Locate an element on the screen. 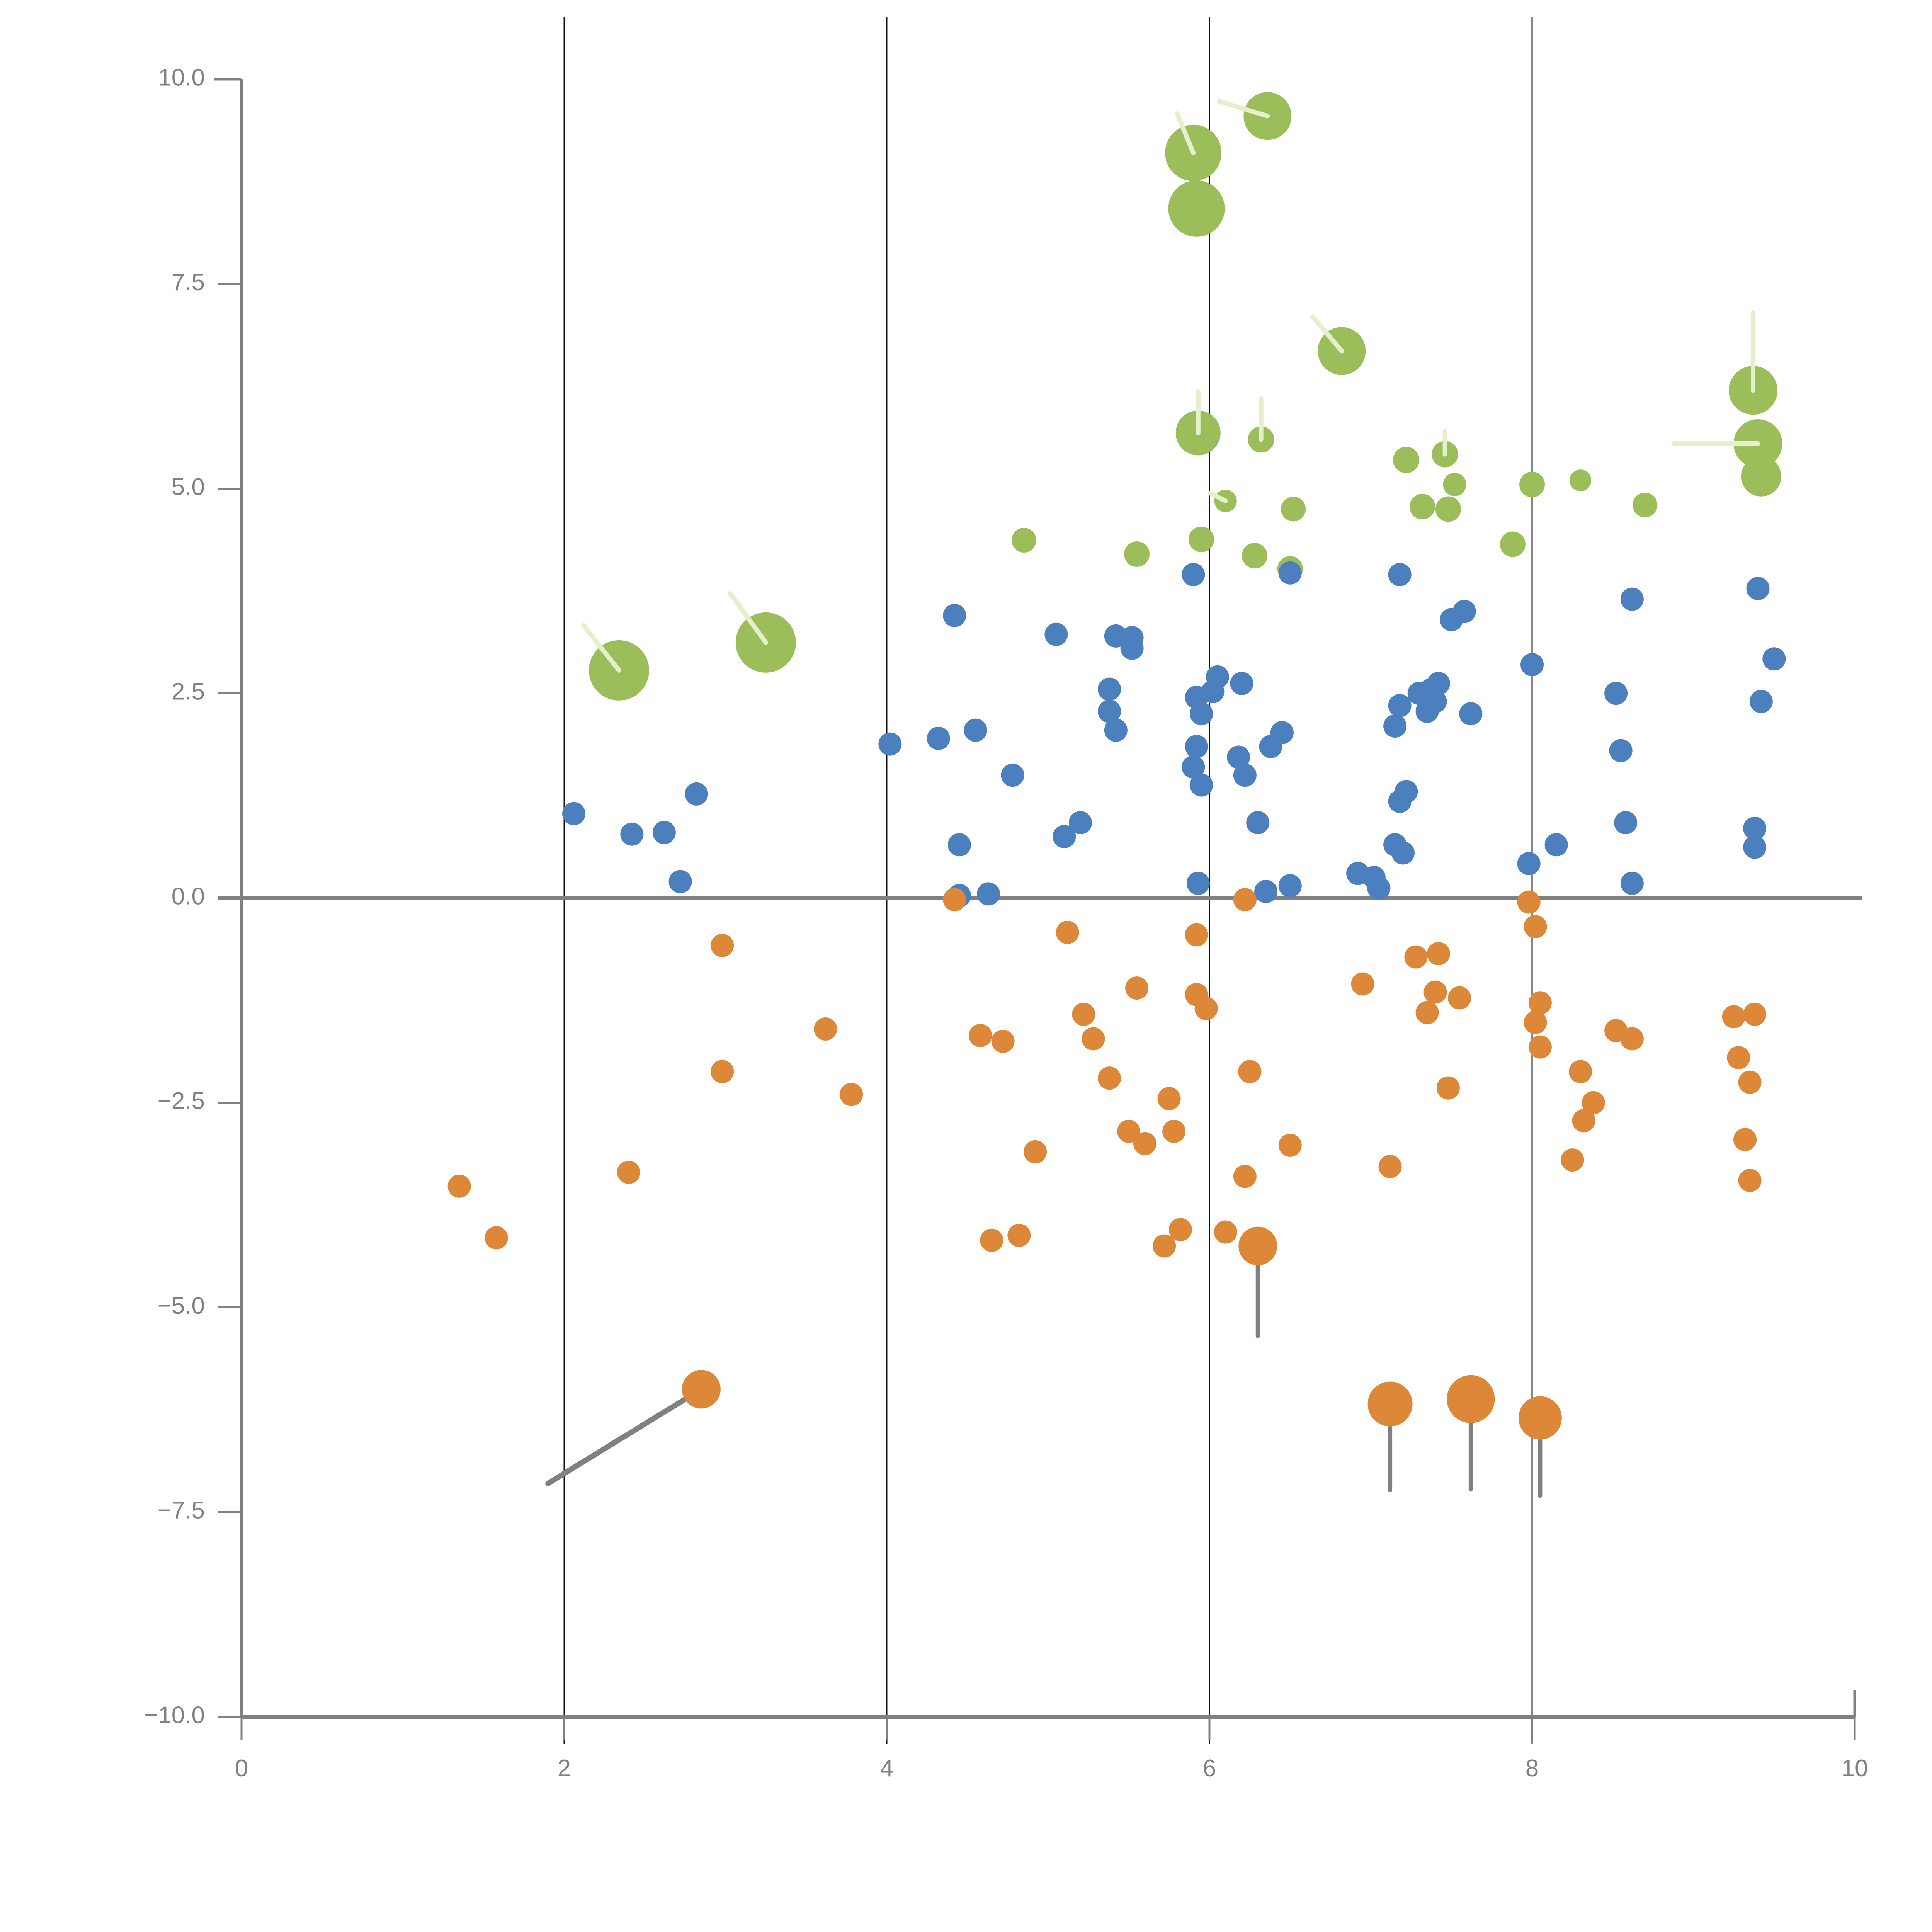  x-tick-label: 0 is located at coordinates (241, 1769).